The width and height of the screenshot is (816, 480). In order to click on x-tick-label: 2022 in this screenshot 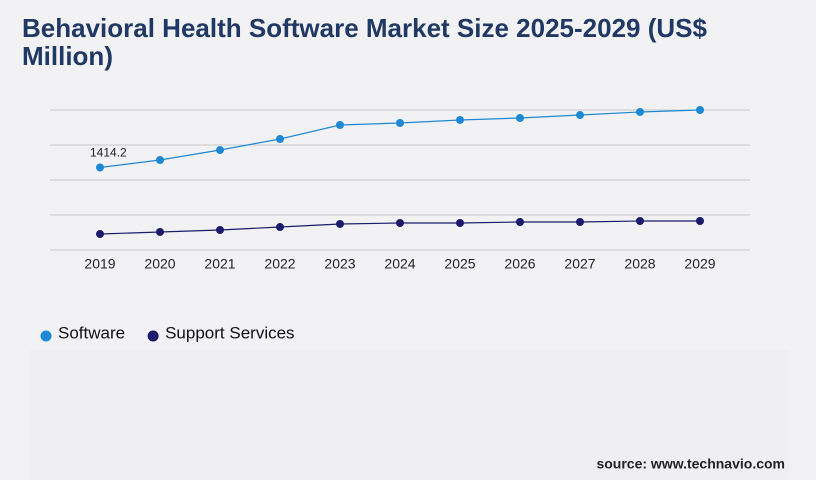, I will do `click(279, 264)`.